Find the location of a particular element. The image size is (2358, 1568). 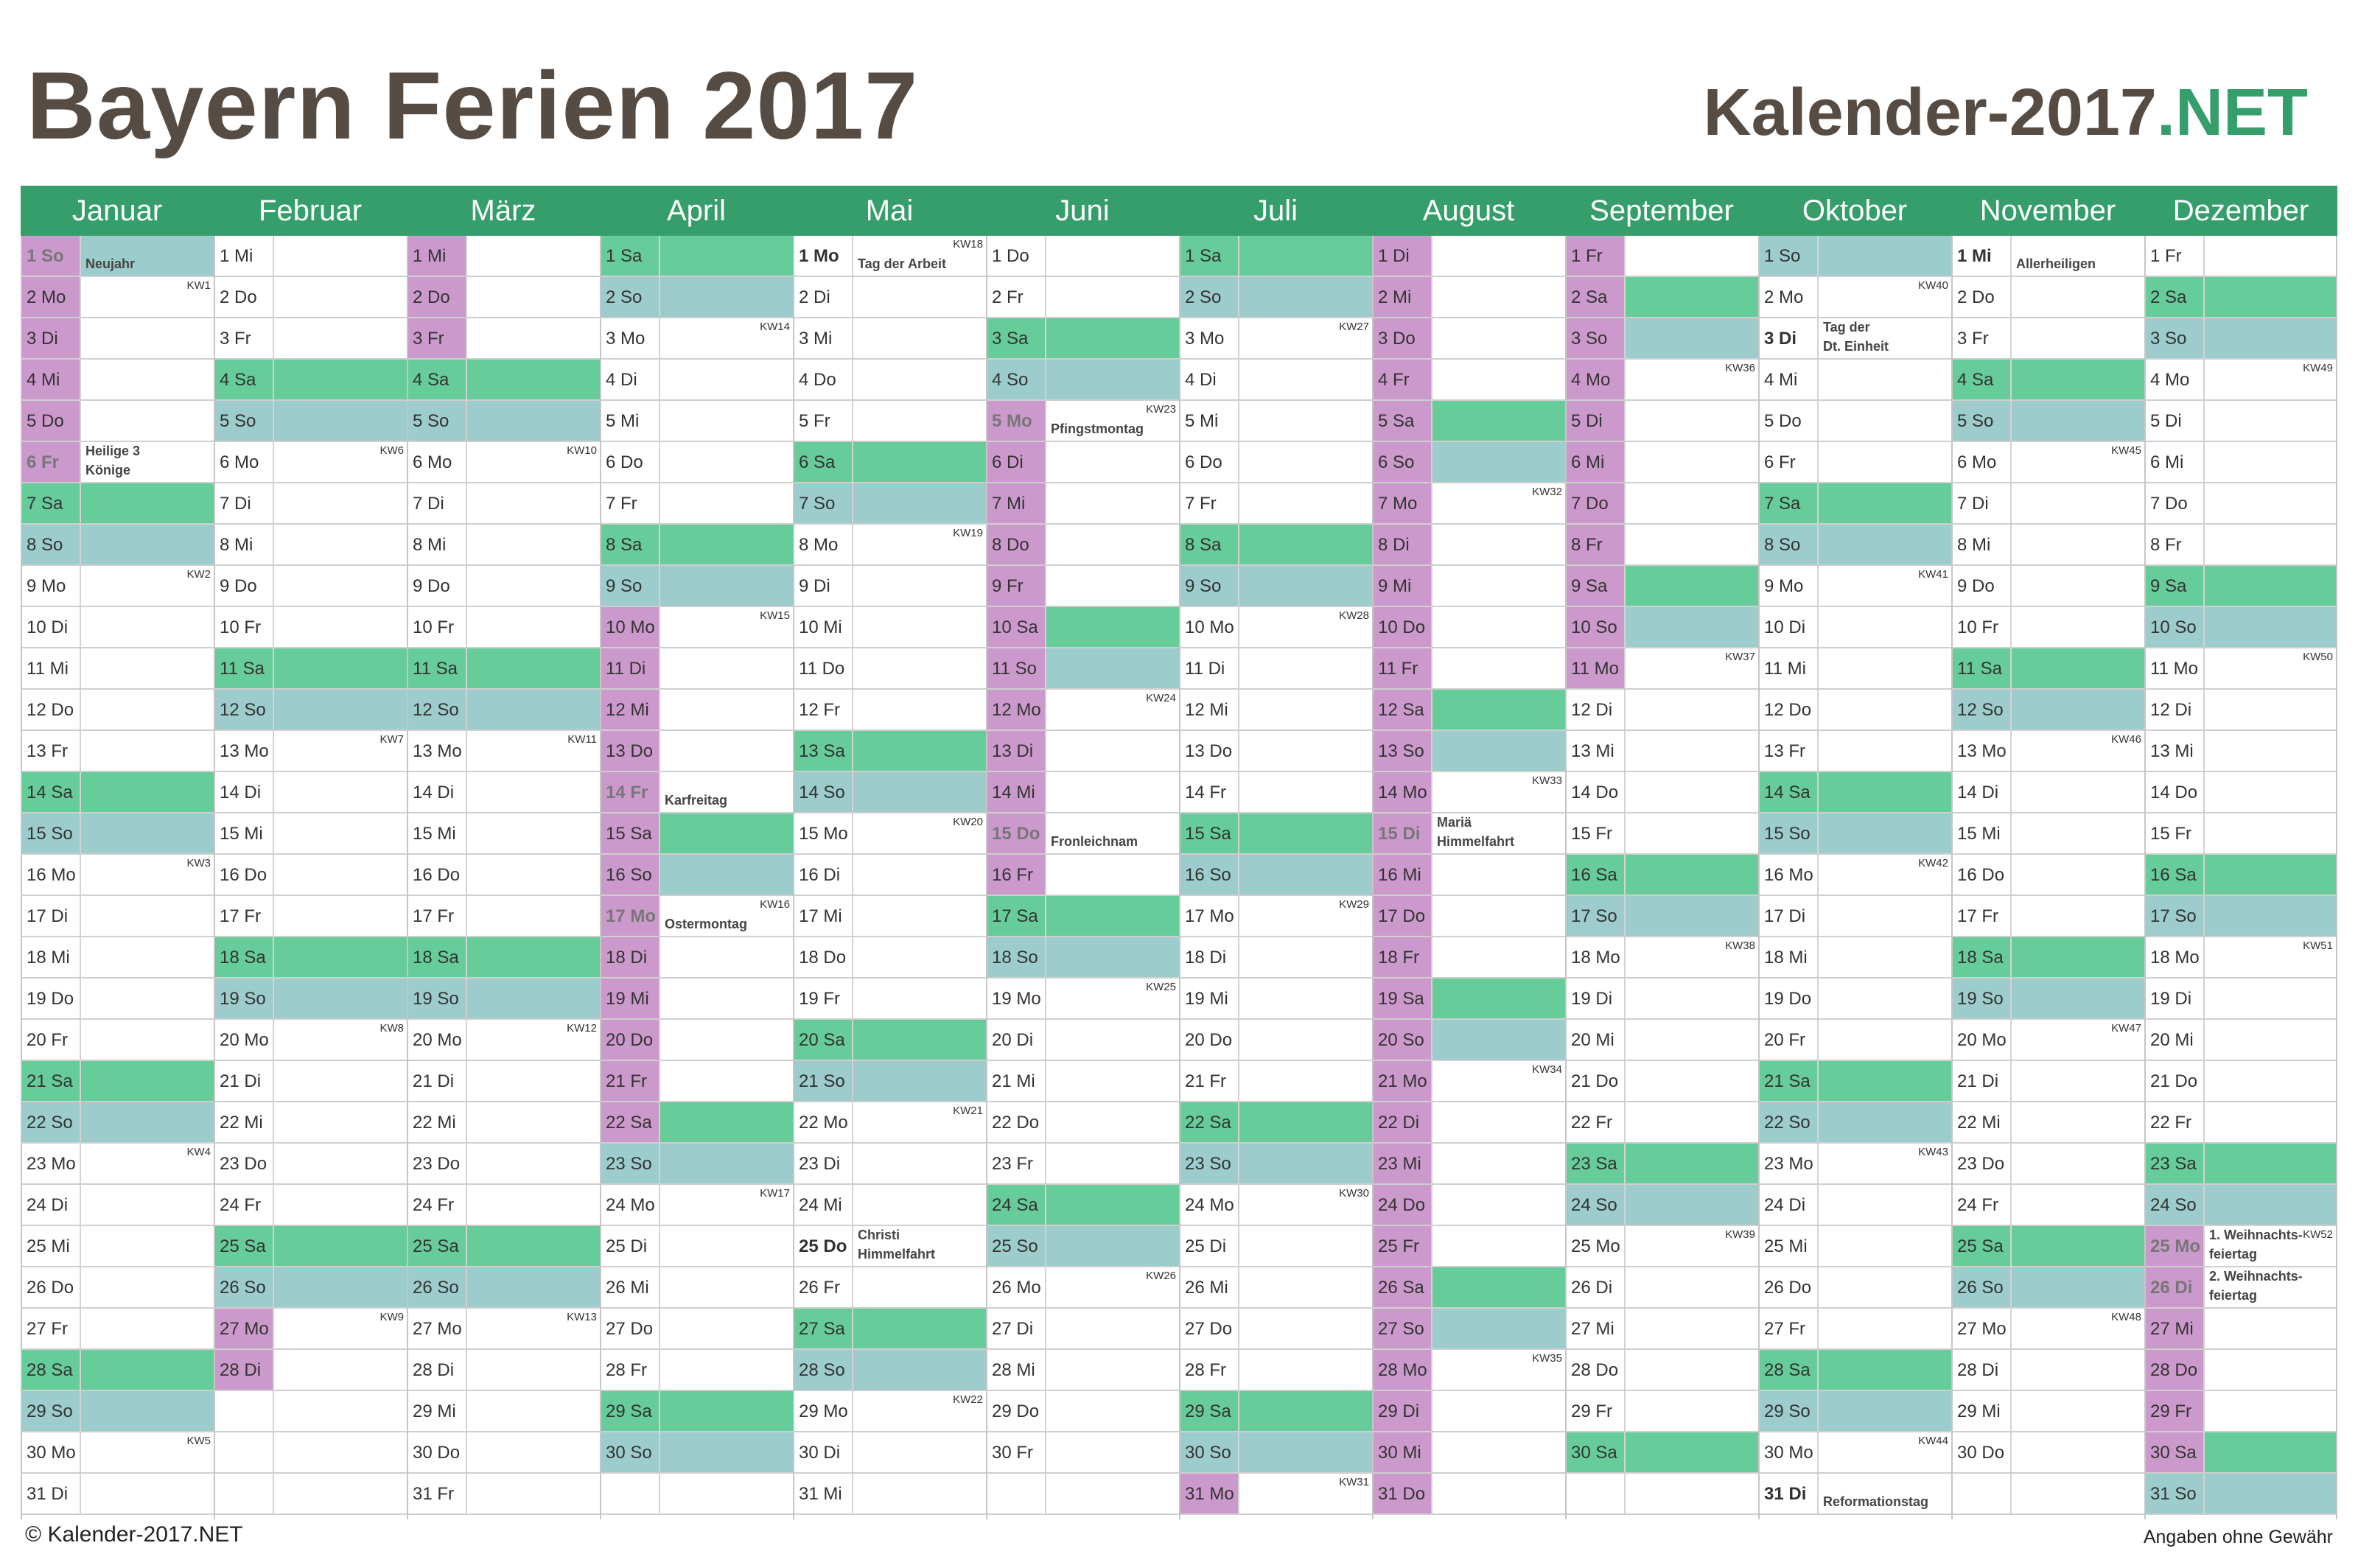

day-cell: 6 Di is located at coordinates (1083, 462).